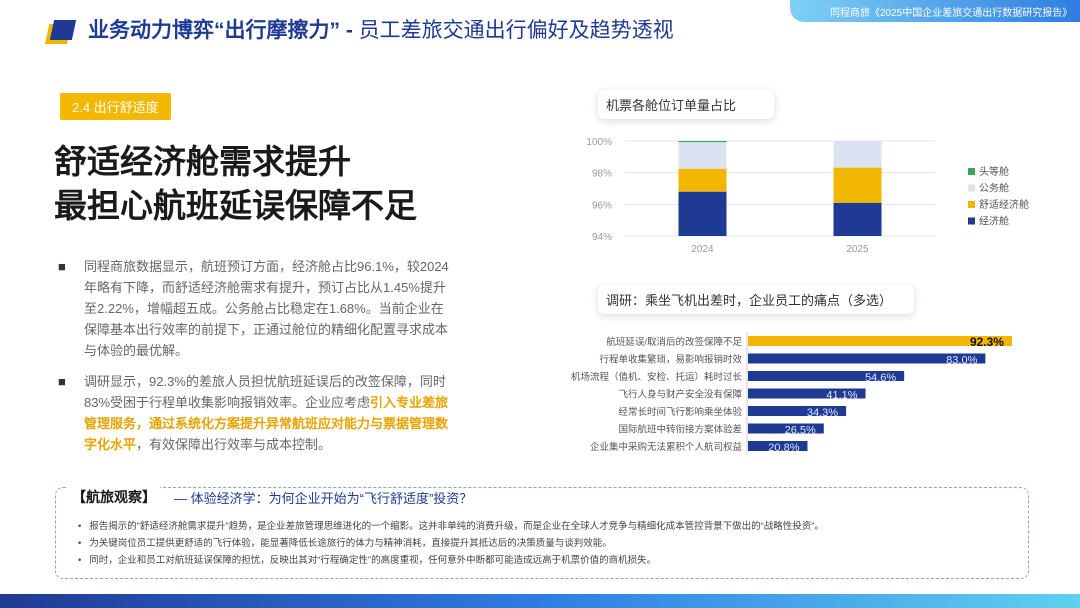 This screenshot has width=1080, height=608. I want to click on header-subtitle: 员工差旅交通出行偏好及趋势透视, so click(516, 30).